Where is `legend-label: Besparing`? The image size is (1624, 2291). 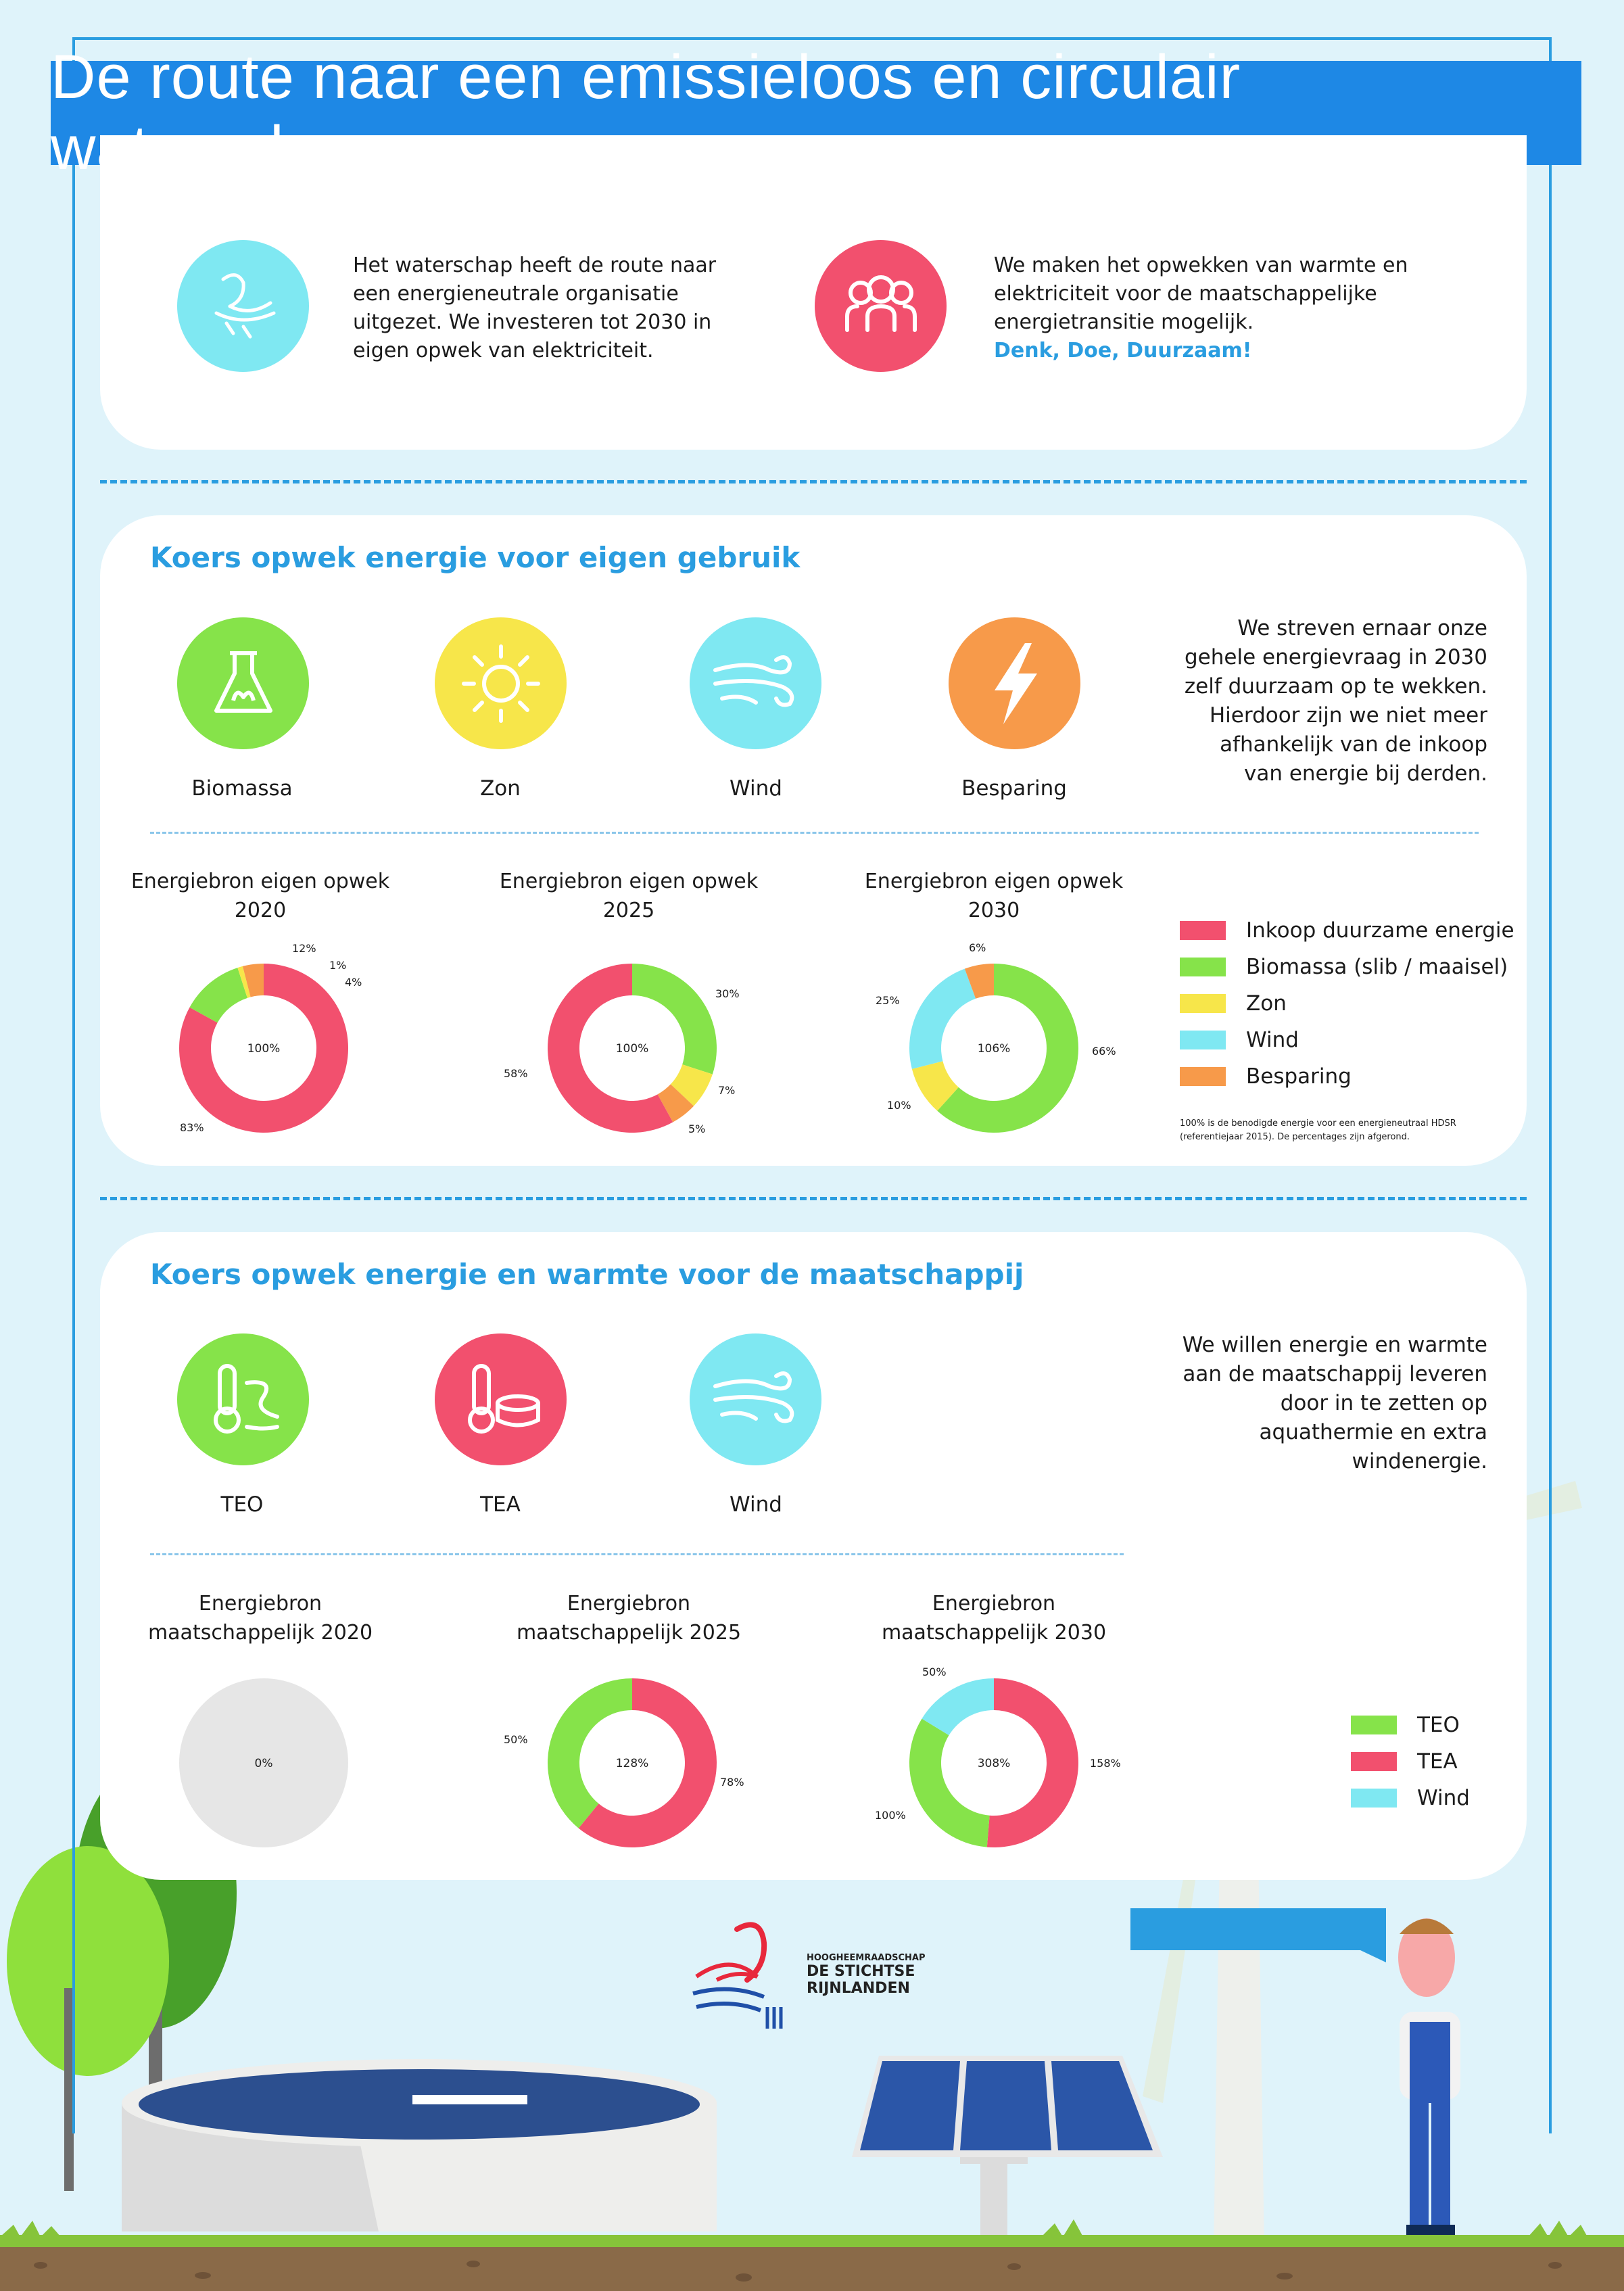 legend-label: Besparing is located at coordinates (1299, 1076).